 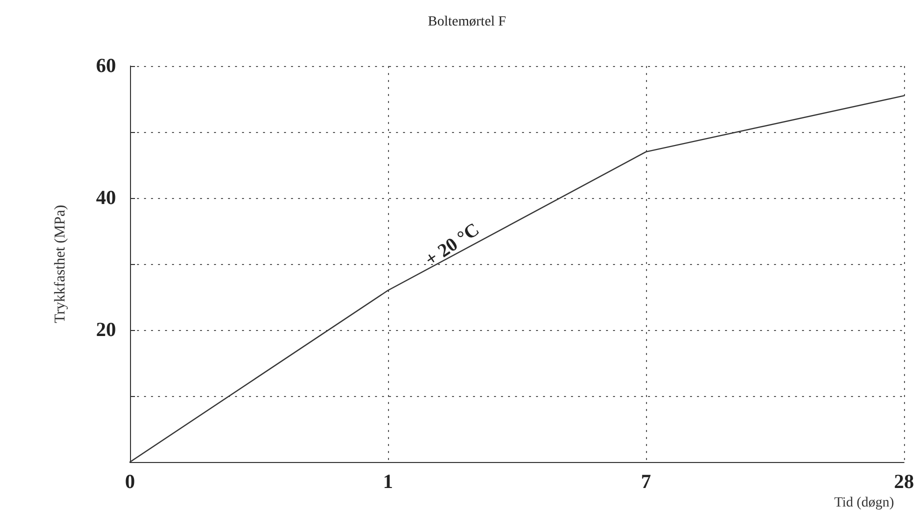 What do you see at coordinates (388, 482) in the screenshot?
I see `x-tick-label: 1` at bounding box center [388, 482].